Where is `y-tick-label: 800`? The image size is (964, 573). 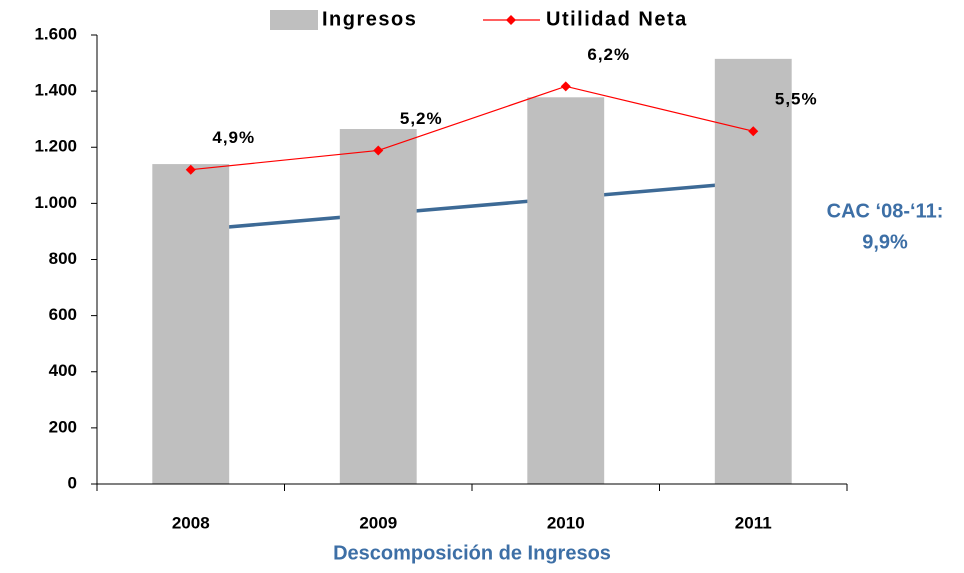
y-tick-label: 800 is located at coordinates (63, 258).